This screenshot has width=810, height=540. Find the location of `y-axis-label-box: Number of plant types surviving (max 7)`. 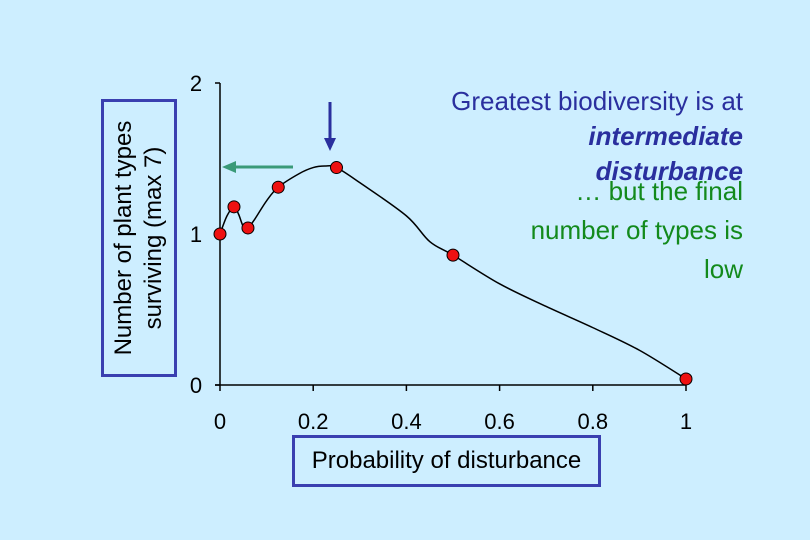

y-axis-label-box: Number of plant types surviving (max 7) is located at coordinates (139, 238).